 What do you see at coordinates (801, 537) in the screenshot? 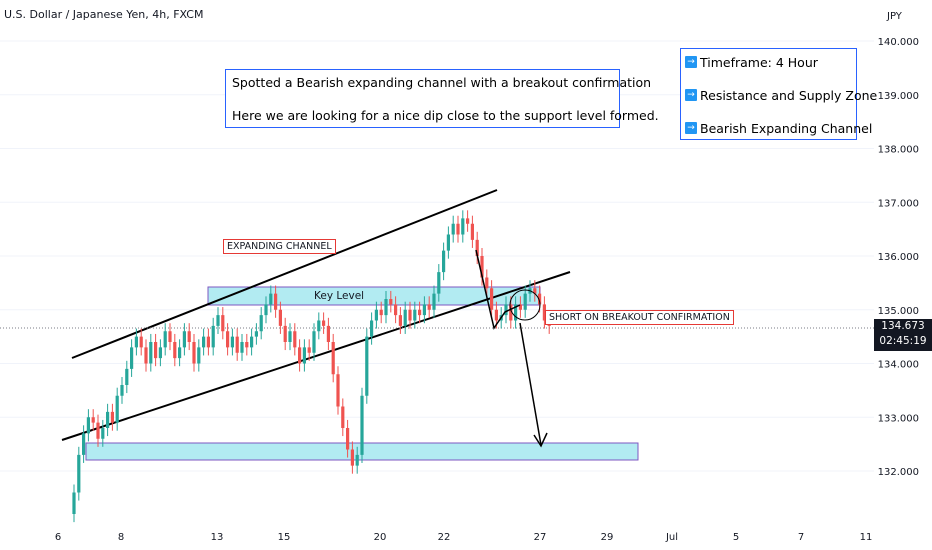
I see `x-tick-label: 7` at bounding box center [801, 537].